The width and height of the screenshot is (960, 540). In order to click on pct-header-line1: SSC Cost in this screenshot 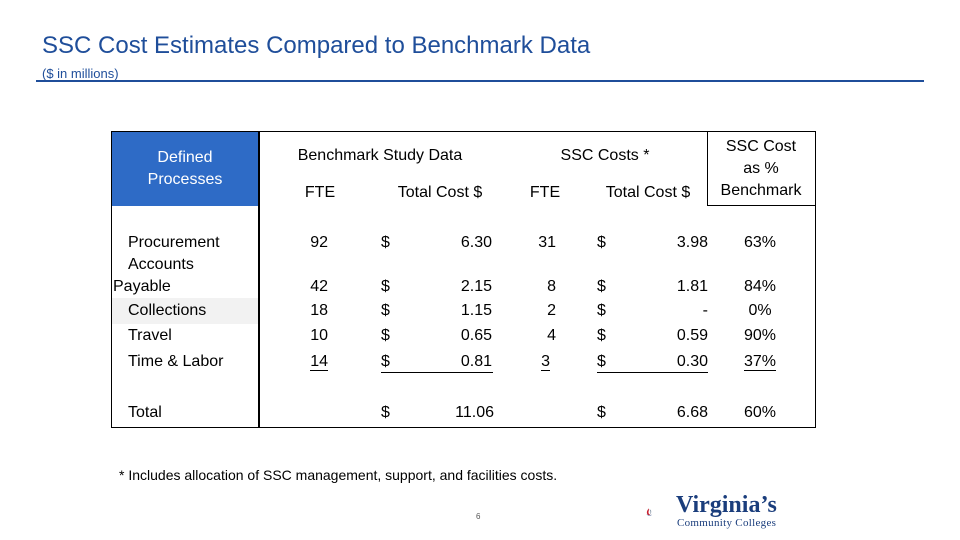, I will do `click(761, 146)`.